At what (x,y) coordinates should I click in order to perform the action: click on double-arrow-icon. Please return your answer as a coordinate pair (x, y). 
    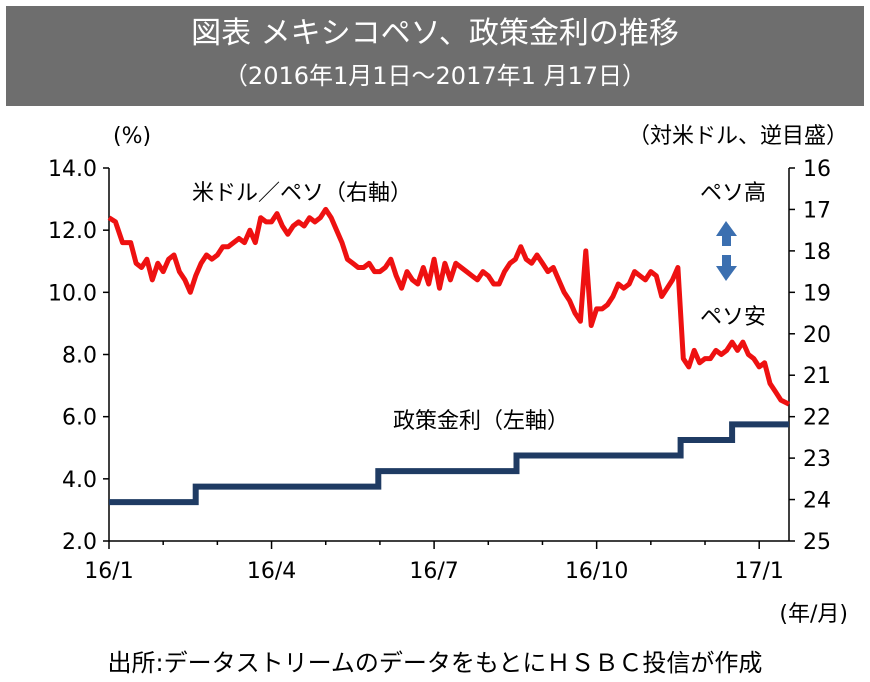
    Looking at the image, I should click on (726, 251).